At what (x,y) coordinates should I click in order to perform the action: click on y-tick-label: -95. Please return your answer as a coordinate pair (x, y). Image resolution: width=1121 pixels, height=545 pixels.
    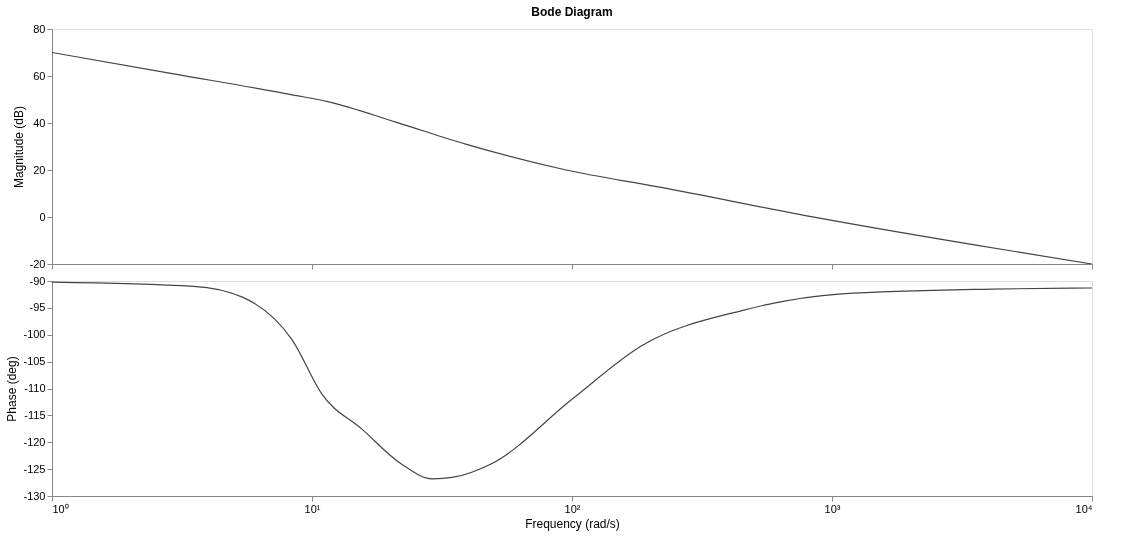
    Looking at the image, I should click on (37, 307).